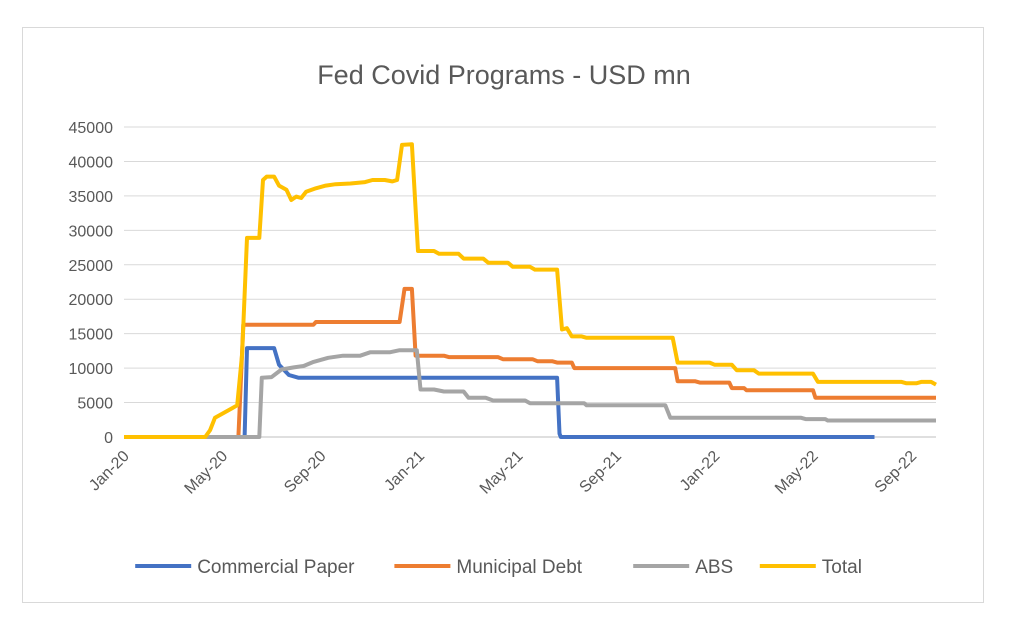 The image size is (1012, 642). Describe the element at coordinates (207, 473) in the screenshot. I see `x-tick-label: May-20` at that location.